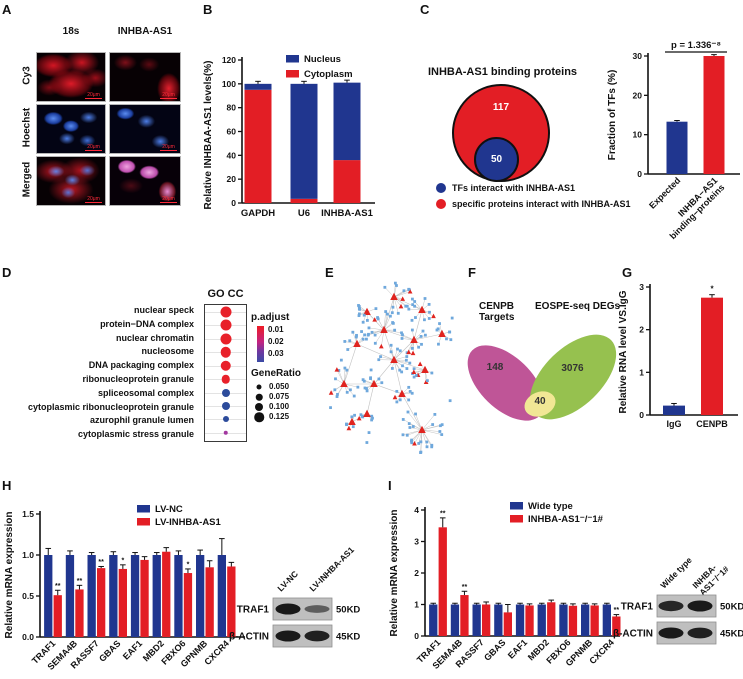  Describe the element at coordinates (328, 74) in the screenshot. I see `legend-label: Cytoplasm` at that location.